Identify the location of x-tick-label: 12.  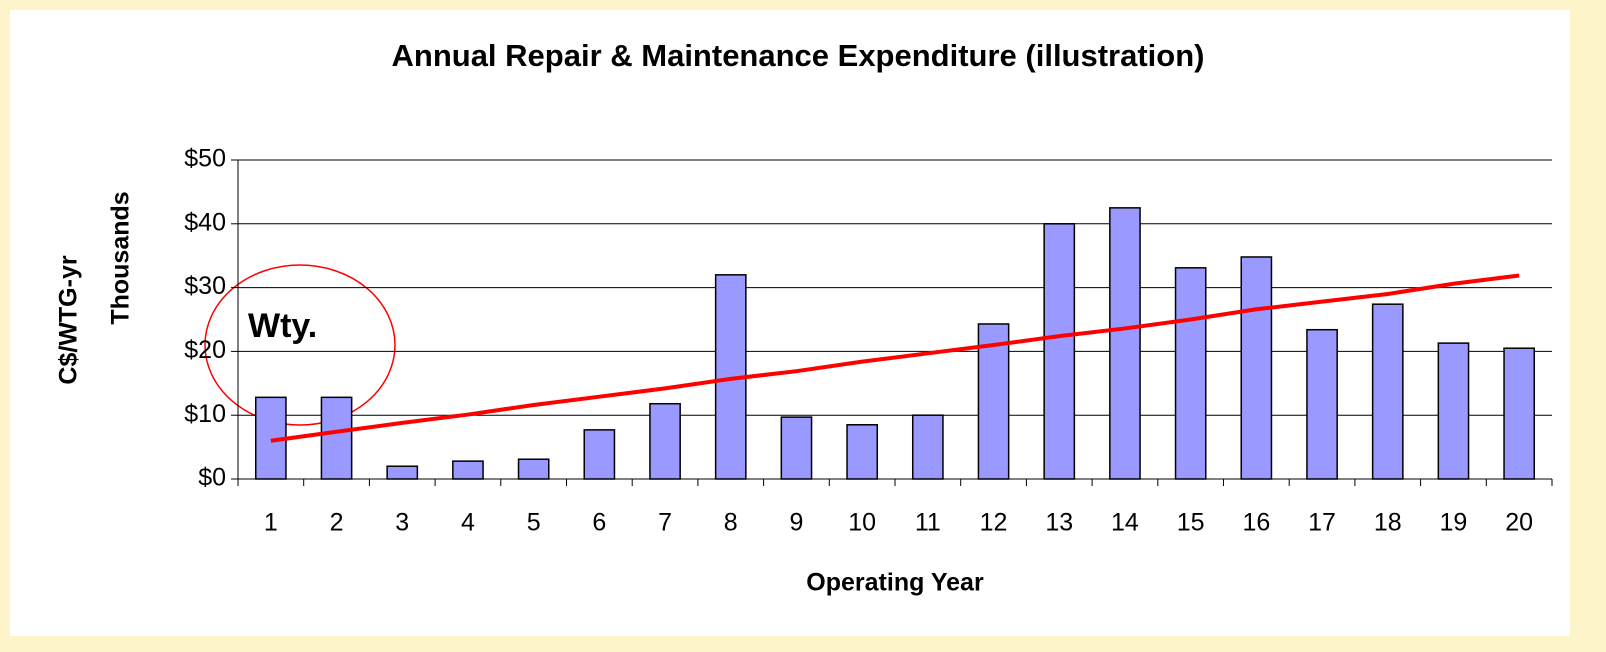
(994, 523).